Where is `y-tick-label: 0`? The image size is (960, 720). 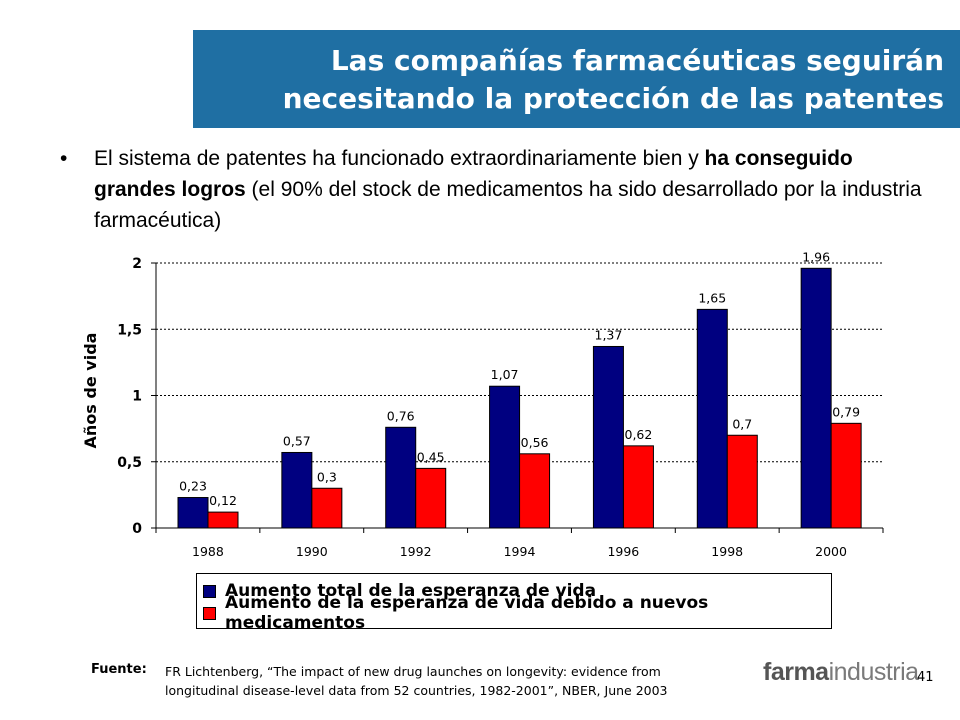
y-tick-label: 0 is located at coordinates (137, 529).